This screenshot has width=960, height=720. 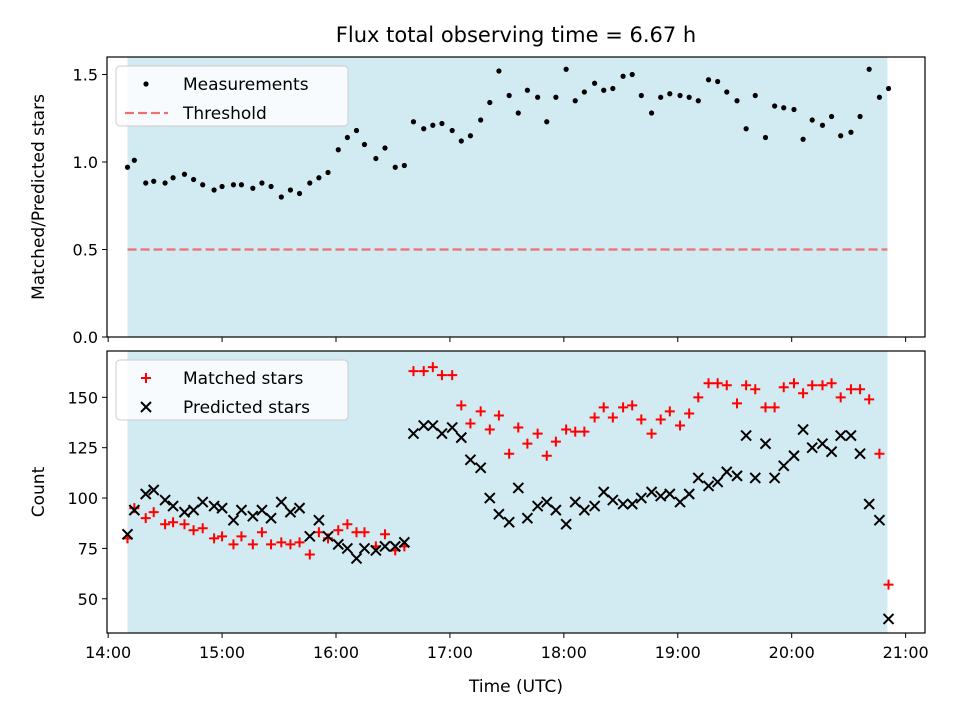 What do you see at coordinates (39, 491) in the screenshot?
I see `y-axis-label: Count` at bounding box center [39, 491].